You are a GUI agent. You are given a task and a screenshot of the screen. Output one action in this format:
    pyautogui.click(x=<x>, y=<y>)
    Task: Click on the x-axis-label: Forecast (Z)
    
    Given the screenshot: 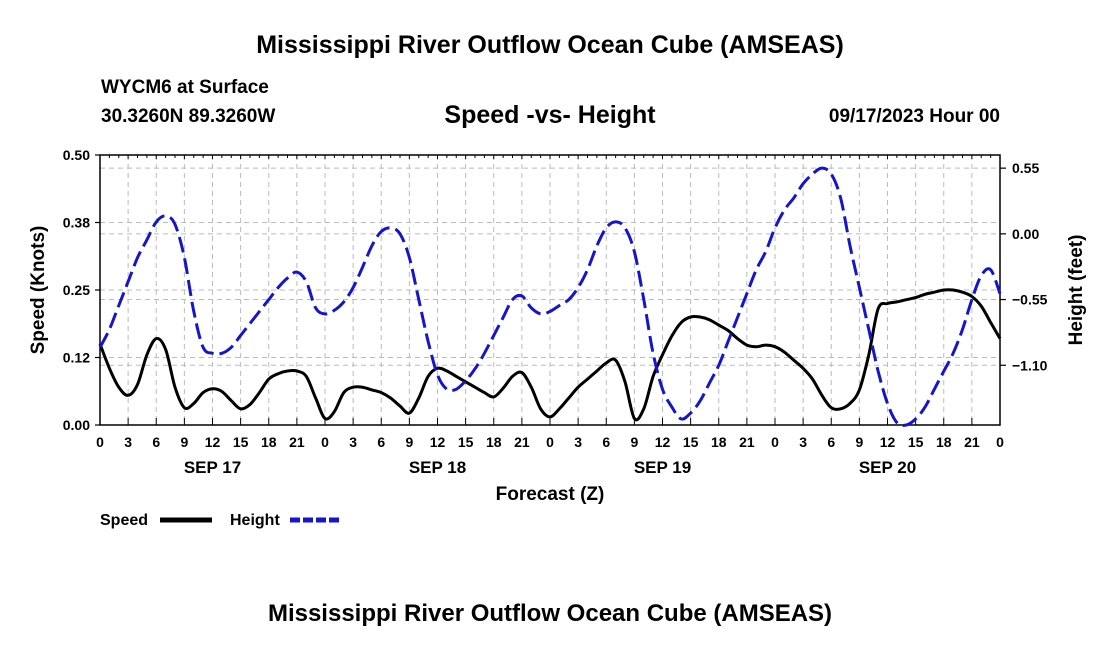 What is the action you would take?
    pyautogui.click(x=550, y=494)
    